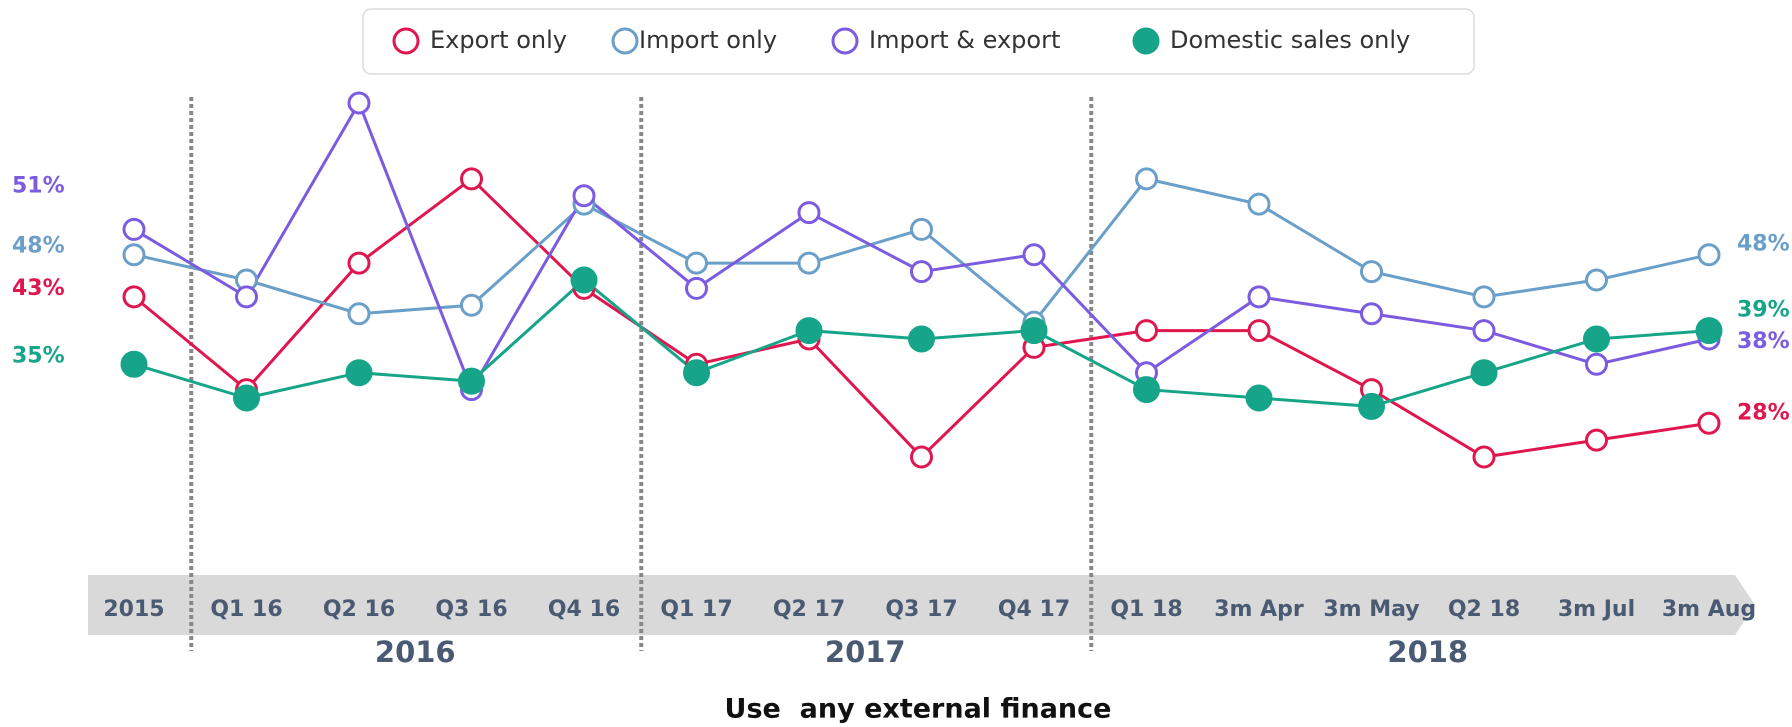 The height and width of the screenshot is (727, 1792). Describe the element at coordinates (1034, 609) in the screenshot. I see `x-tick-label: Q4 17` at that location.